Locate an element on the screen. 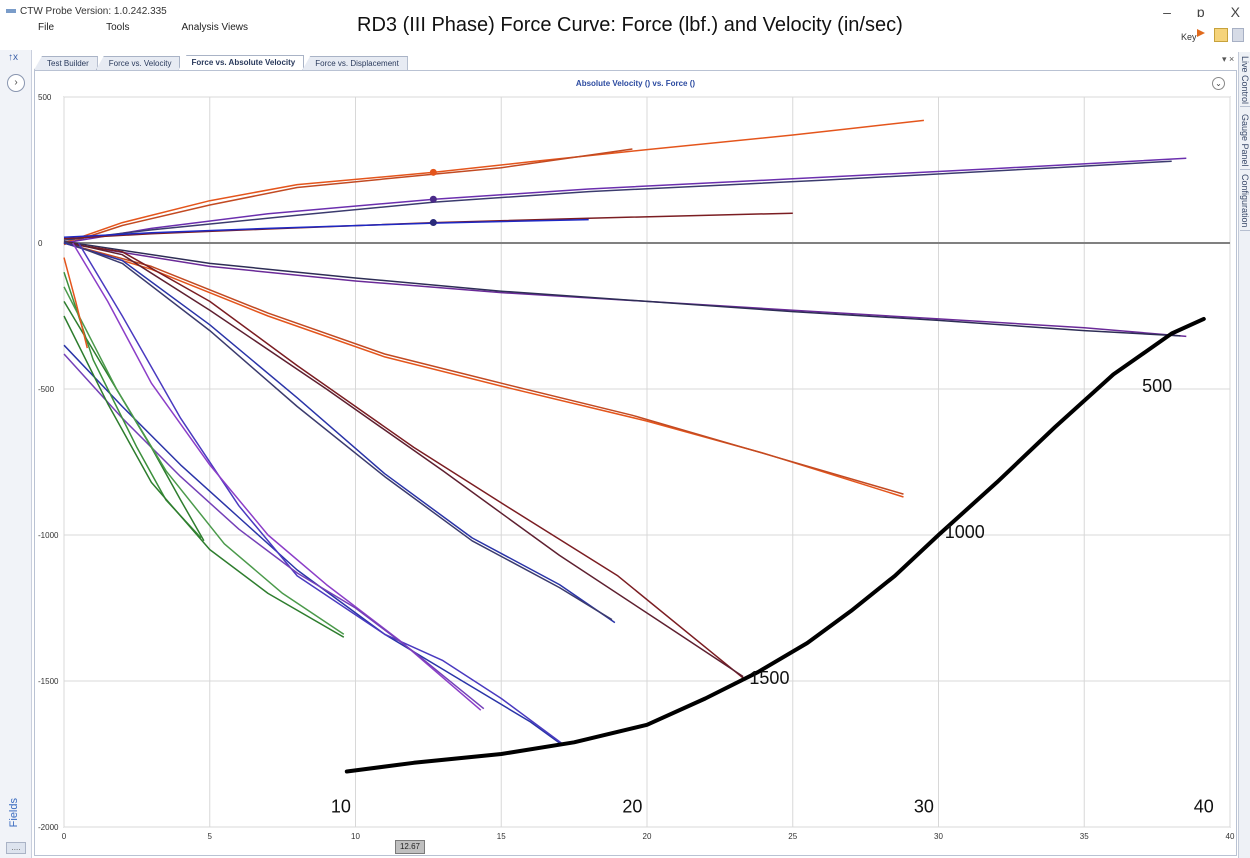 The height and width of the screenshot is (858, 1250). x-tick-label: 10 is located at coordinates (355, 836).